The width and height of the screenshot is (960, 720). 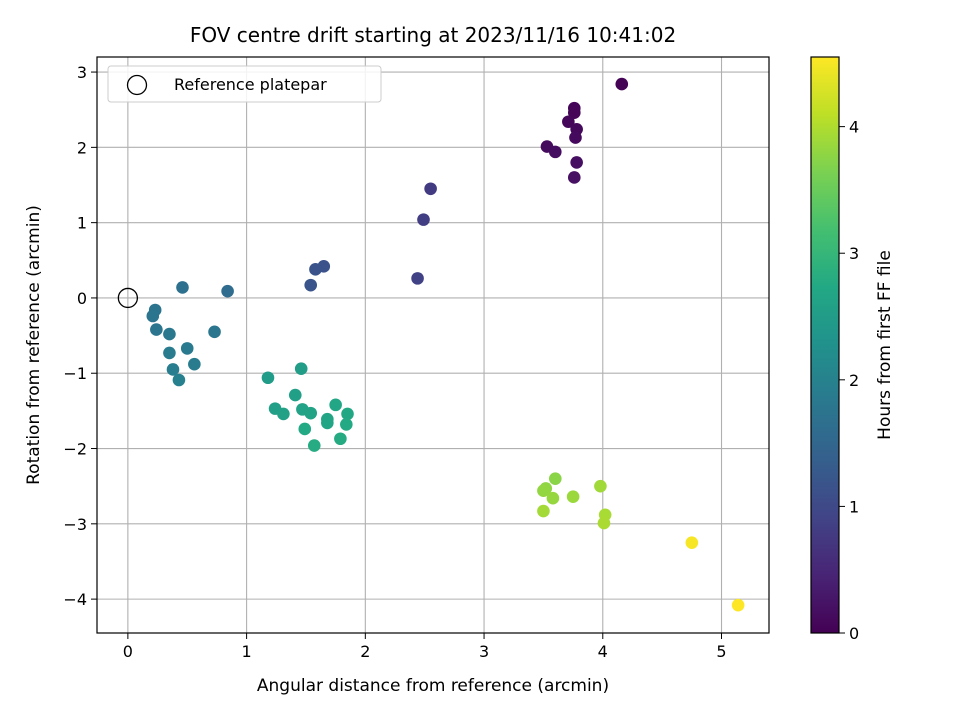 I want to click on colorbar-label: Hours from first FF file, so click(x=885, y=345).